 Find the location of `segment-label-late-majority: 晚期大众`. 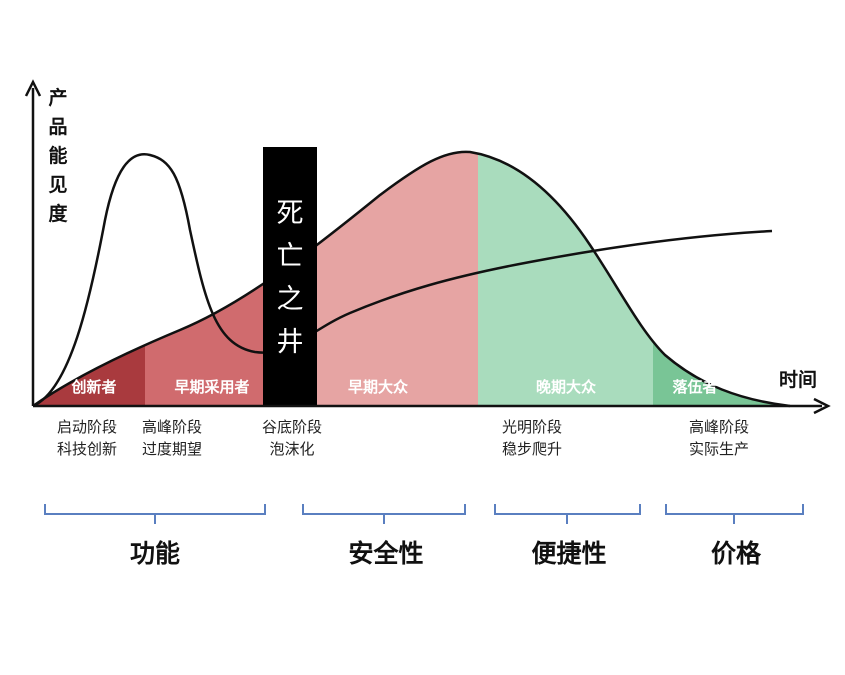

segment-label-late-majority: 晚期大众 is located at coordinates (566, 387).